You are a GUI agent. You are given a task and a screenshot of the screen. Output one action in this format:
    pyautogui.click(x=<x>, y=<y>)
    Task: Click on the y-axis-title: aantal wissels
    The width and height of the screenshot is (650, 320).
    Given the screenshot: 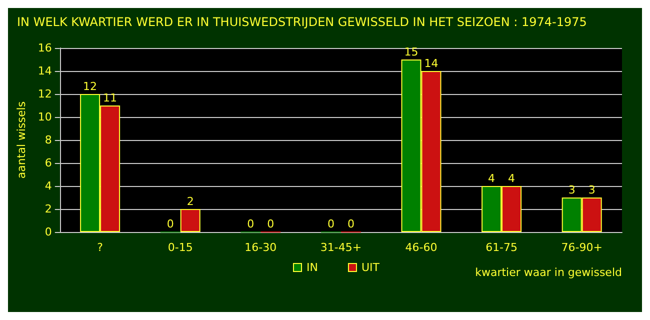 What is the action you would take?
    pyautogui.click(x=21, y=140)
    